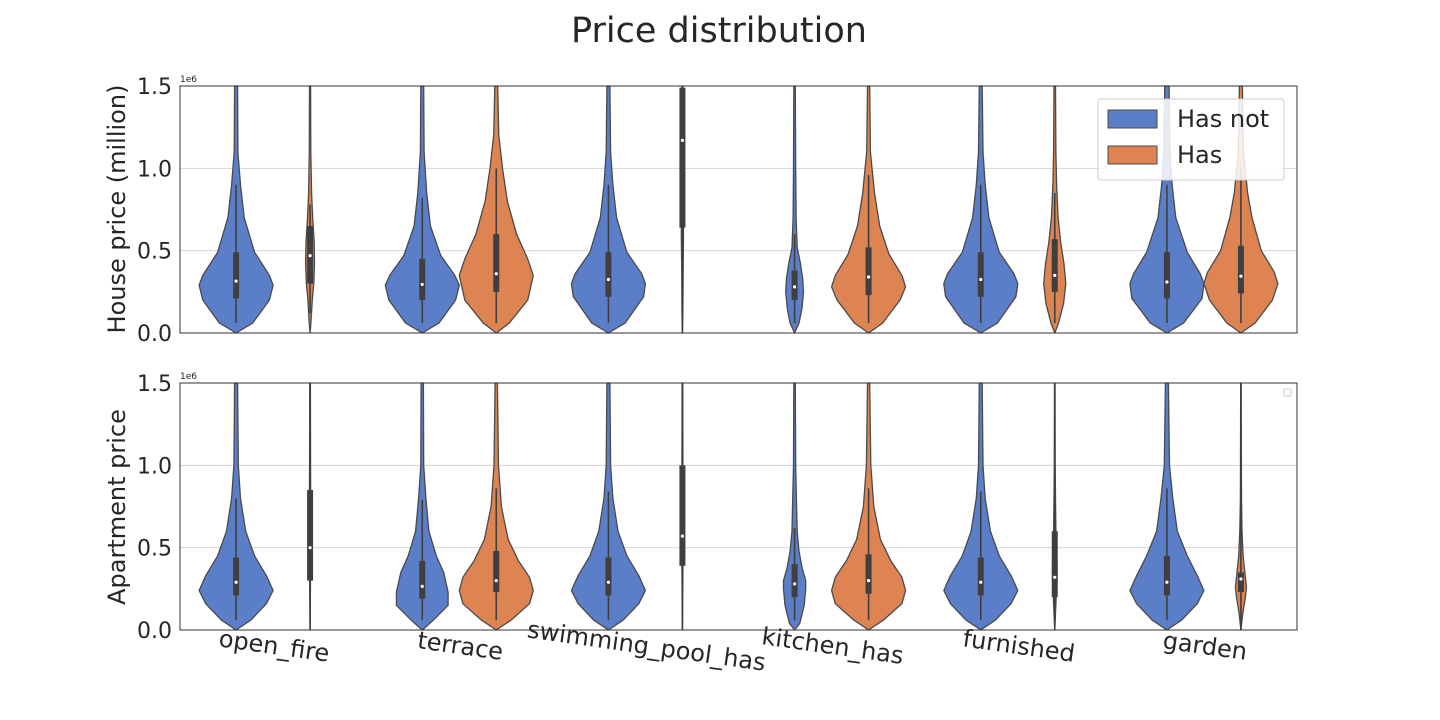 Image resolution: width=1440 pixels, height=720 pixels. Describe the element at coordinates (1199, 155) in the screenshot. I see `legend-label-has: Has` at that location.